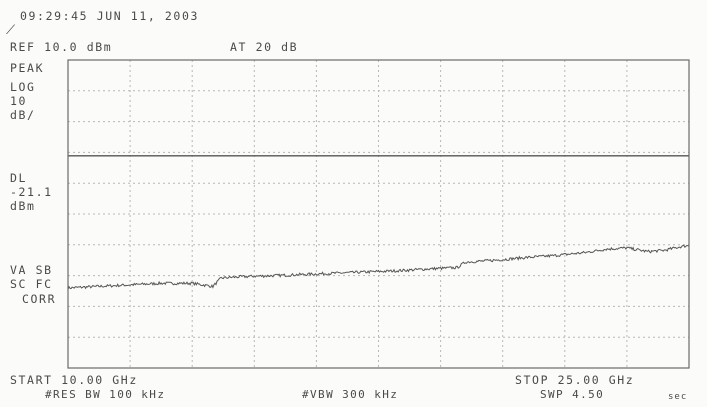  Describe the element at coordinates (678, 397) in the screenshot. I see `sweep-time-unit: sec` at that location.